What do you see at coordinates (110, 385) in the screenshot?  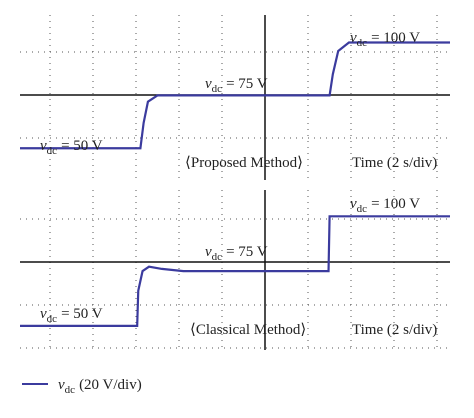 I see `label-text: (20 V/div)` at bounding box center [110, 385].